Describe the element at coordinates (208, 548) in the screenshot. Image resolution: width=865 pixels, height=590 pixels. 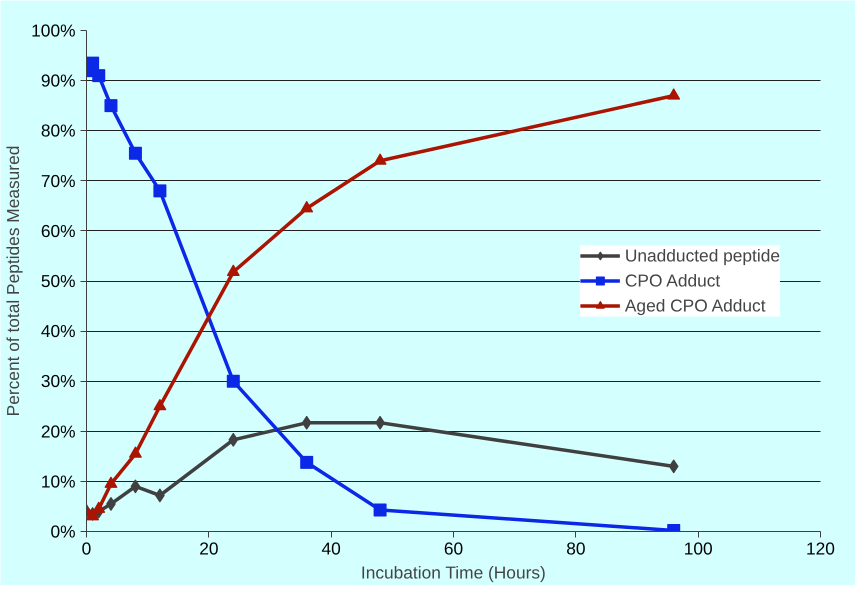
I see `x-tick-label: 20` at that location.